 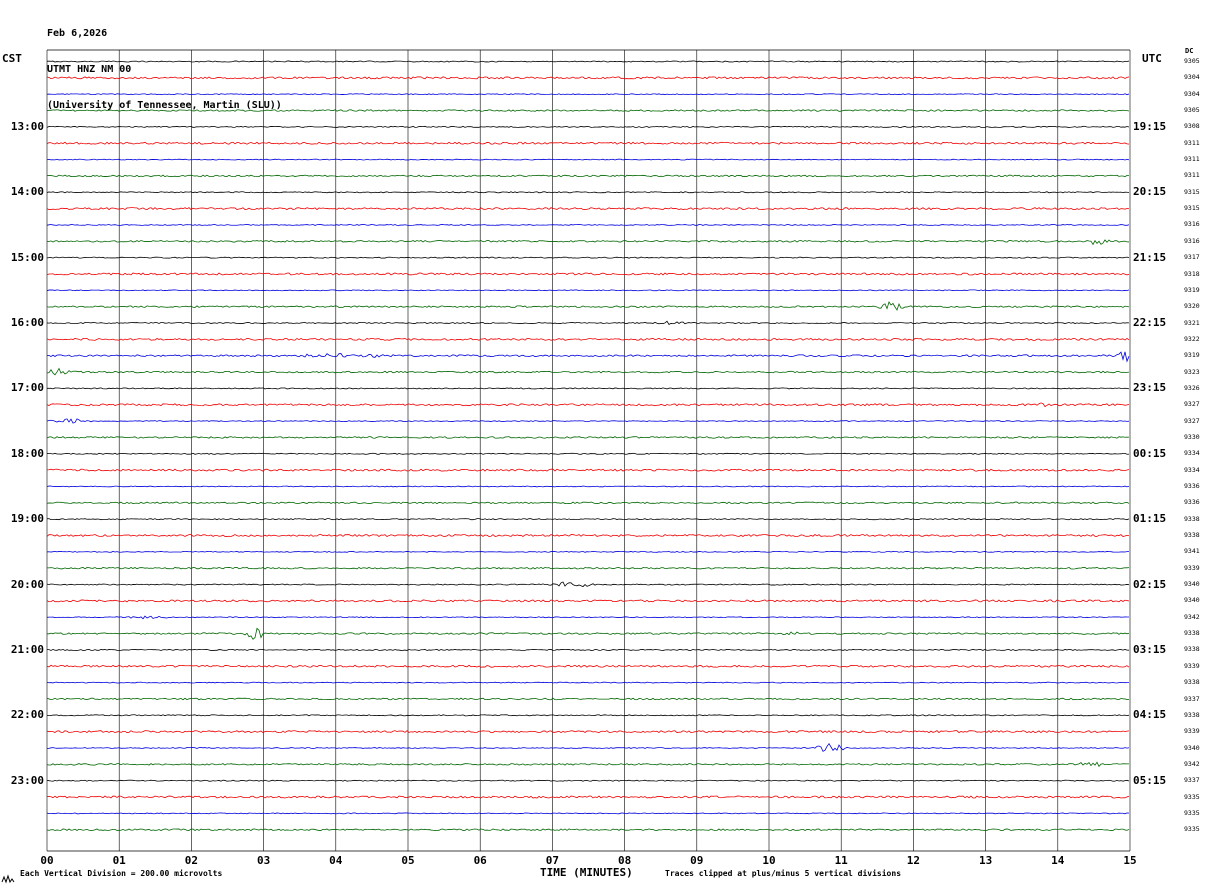 What do you see at coordinates (588, 584) in the screenshot?
I see `seismo-trace-2000` at bounding box center [588, 584].